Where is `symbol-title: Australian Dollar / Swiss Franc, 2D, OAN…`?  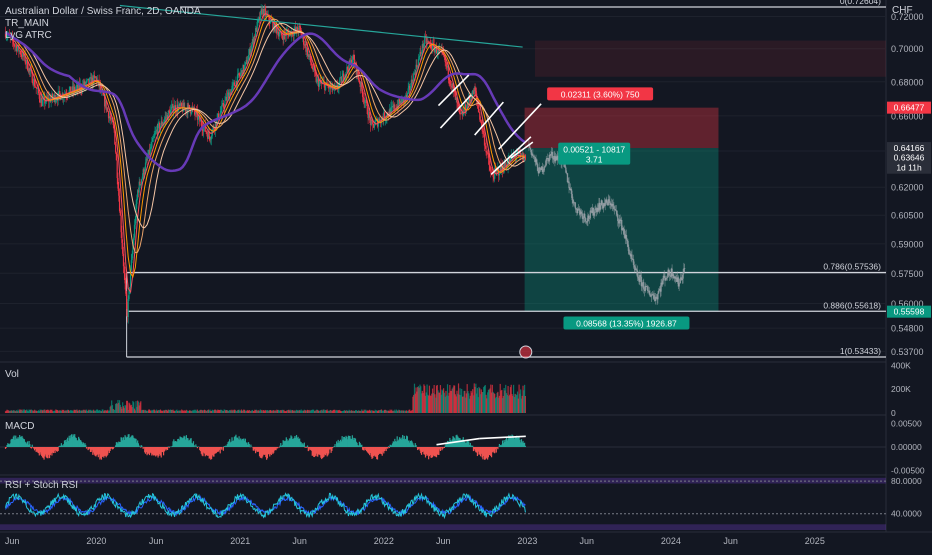
symbol-title: Australian Dollar / Swiss Franc, 2D, OAN… is located at coordinates (103, 11).